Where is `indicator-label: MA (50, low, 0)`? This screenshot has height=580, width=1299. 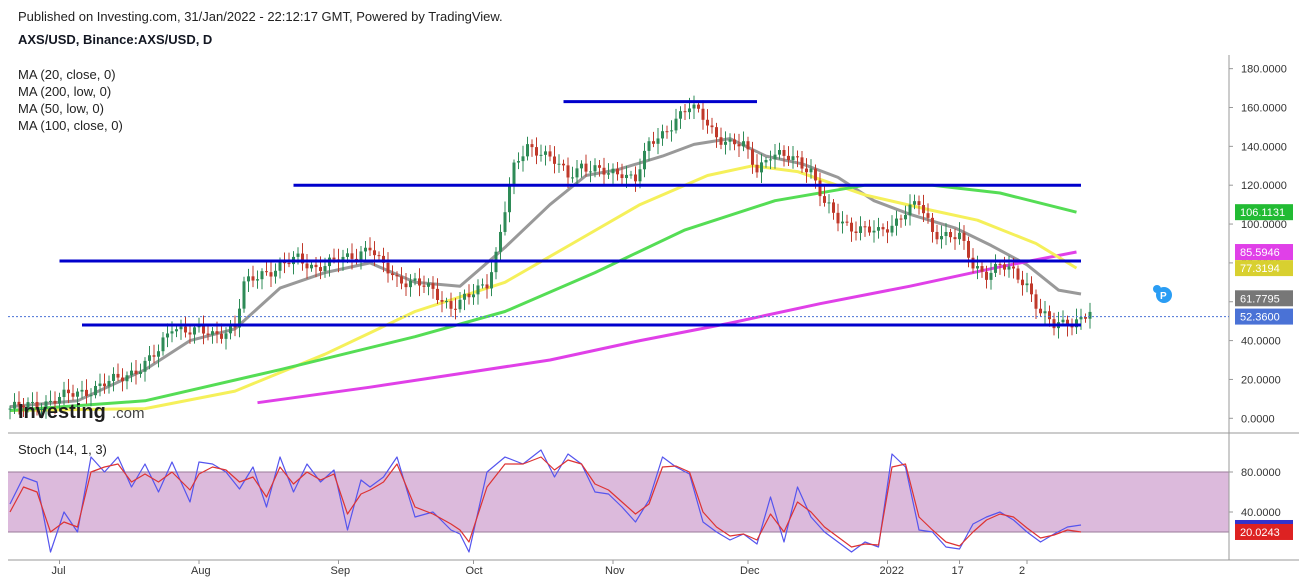 indicator-label: MA (50, low, 0) is located at coordinates (61, 108).